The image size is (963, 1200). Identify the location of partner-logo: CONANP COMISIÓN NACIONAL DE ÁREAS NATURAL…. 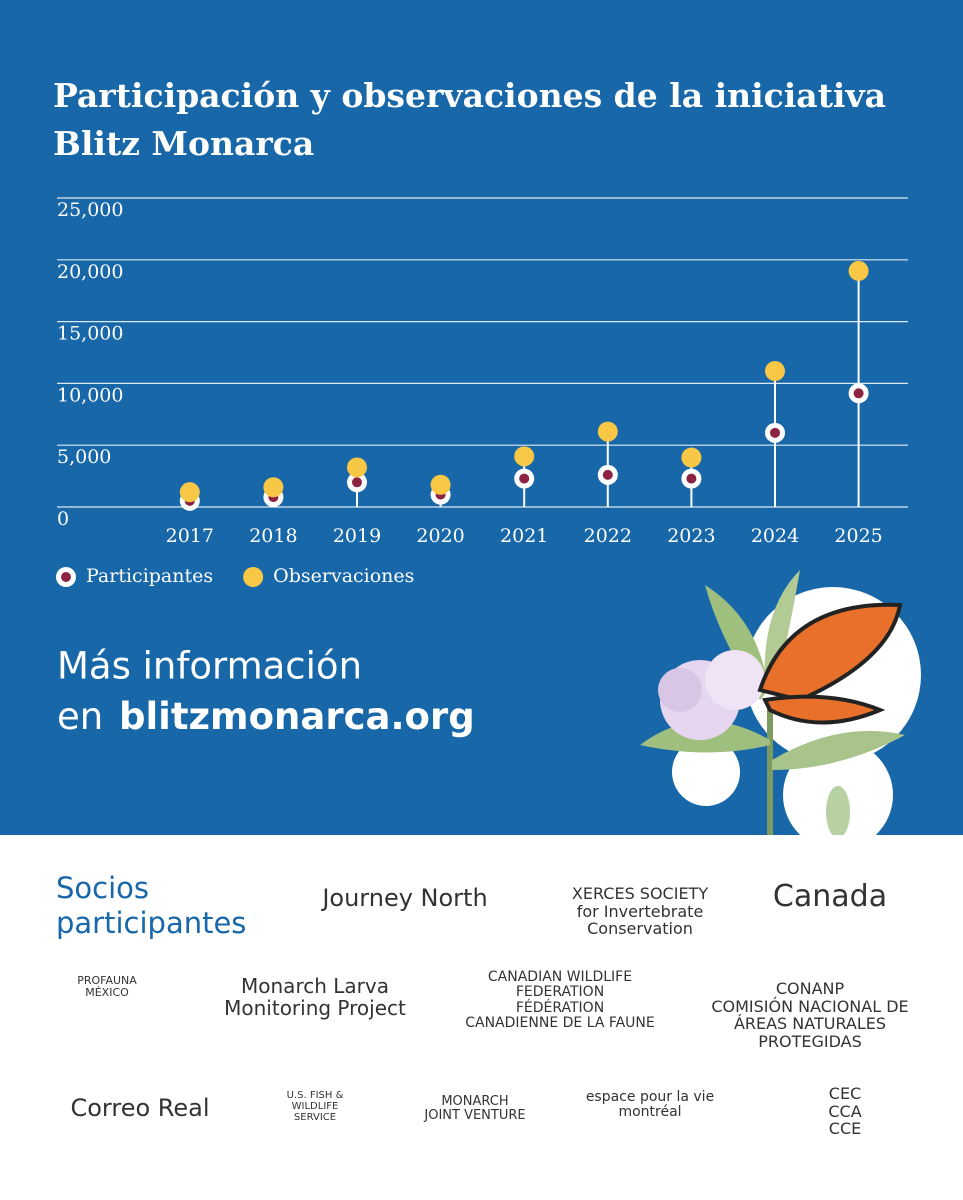
(810, 1015).